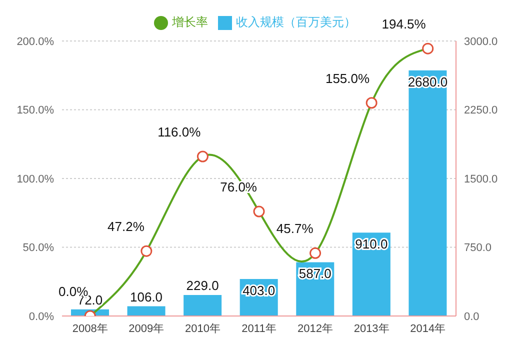 Image resolution: width=520 pixels, height=350 pixels. I want to click on data-label: 403.0, so click(259, 290).